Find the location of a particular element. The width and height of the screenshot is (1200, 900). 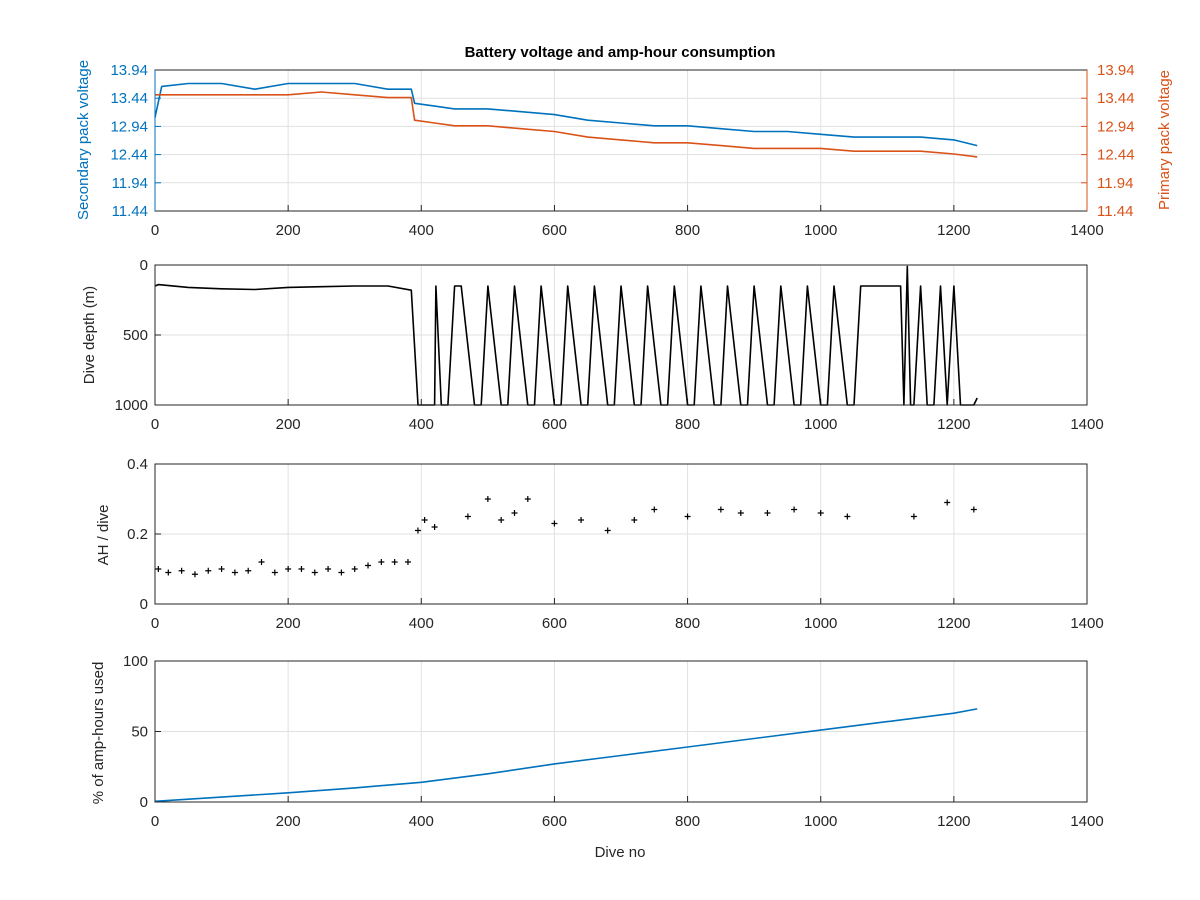

right-y-tick-label: 11.94 is located at coordinates (1115, 183).